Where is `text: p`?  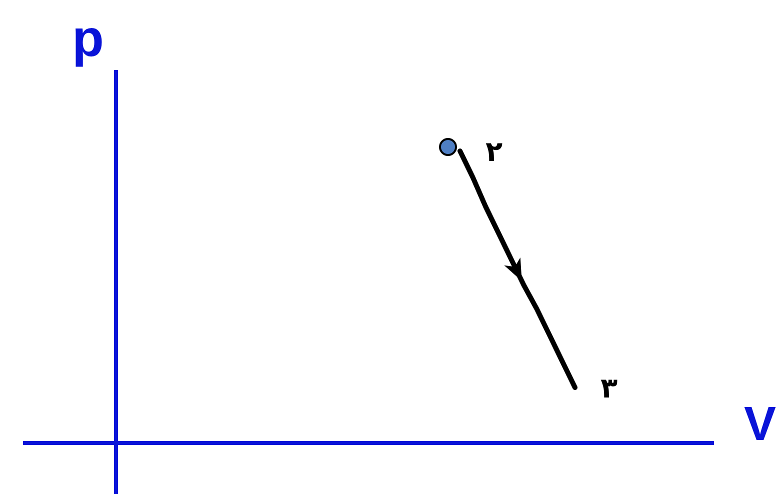 text: p is located at coordinates (88, 39).